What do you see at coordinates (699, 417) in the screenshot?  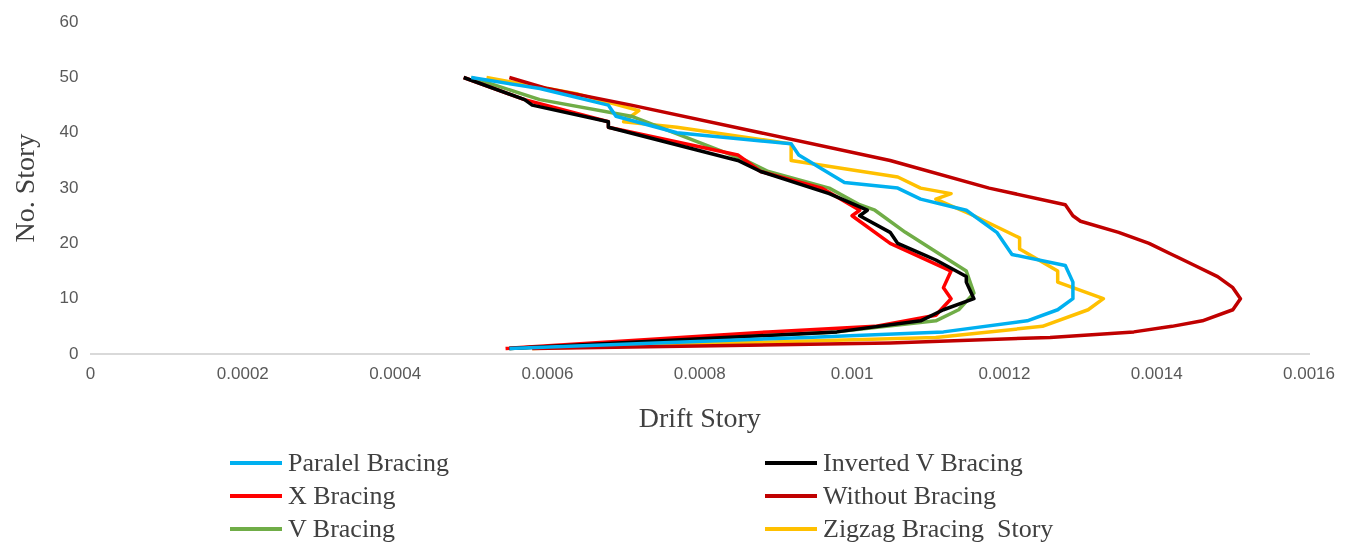 I see `x-axis-title: Drift Story` at bounding box center [699, 417].